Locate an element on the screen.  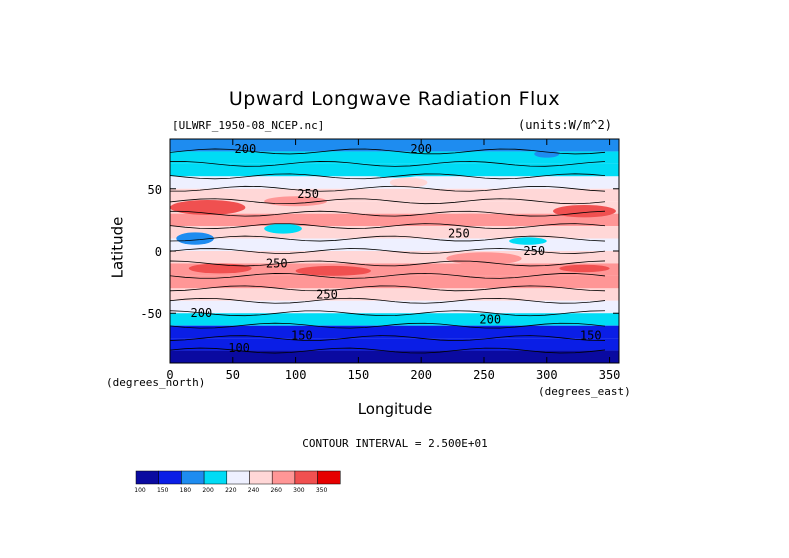
x-tick-label: 50 is located at coordinates (233, 375).